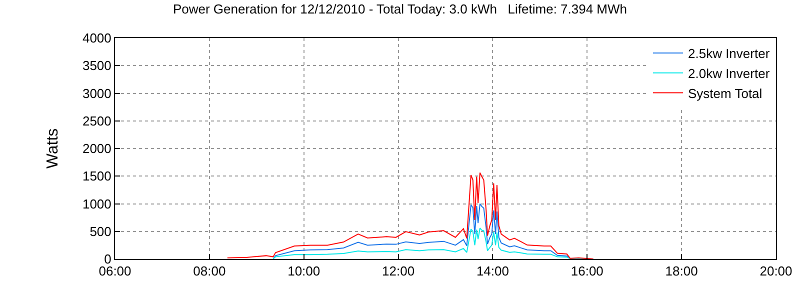 Image resolution: width=800 pixels, height=300 pixels. What do you see at coordinates (410, 215) in the screenshot?
I see `line-series` at bounding box center [410, 215].